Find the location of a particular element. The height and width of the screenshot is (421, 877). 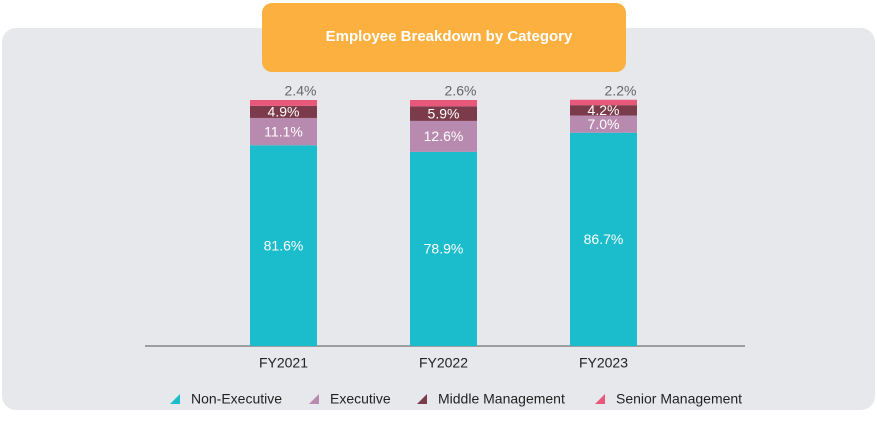

data-label: 2.4% is located at coordinates (301, 91).